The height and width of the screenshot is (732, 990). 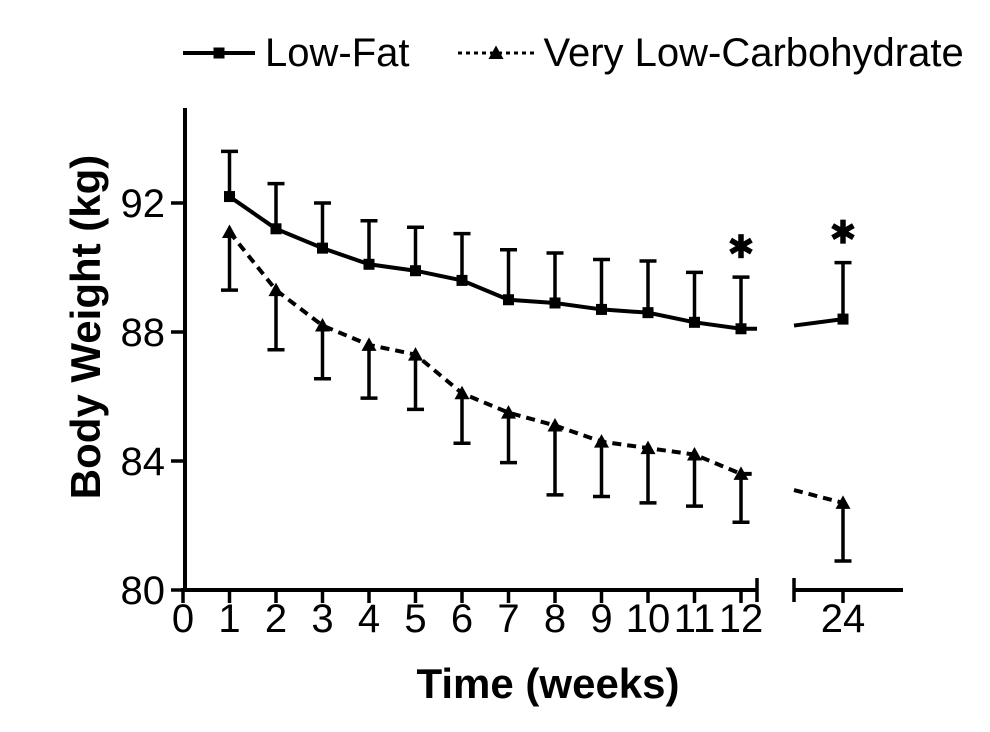 What do you see at coordinates (143, 204) in the screenshot?
I see `y-tick-label: 92` at bounding box center [143, 204].